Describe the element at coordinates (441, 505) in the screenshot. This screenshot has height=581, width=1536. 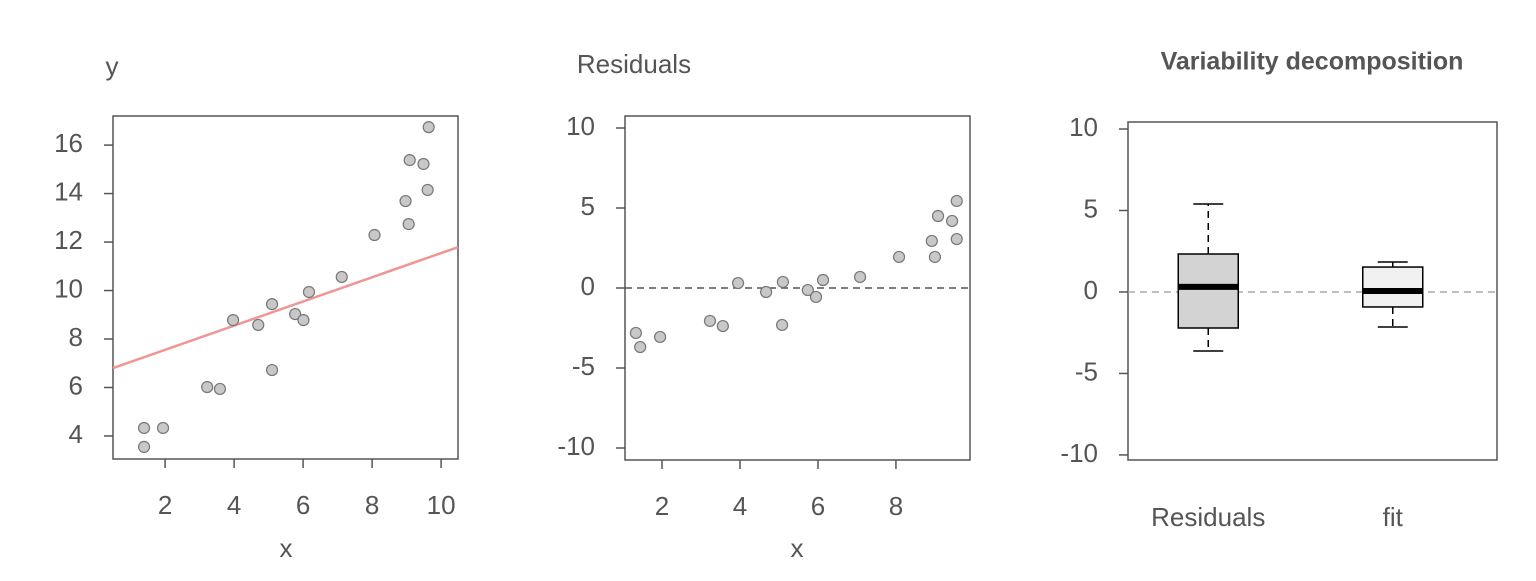
I see `x-tick-label: 10` at that location.